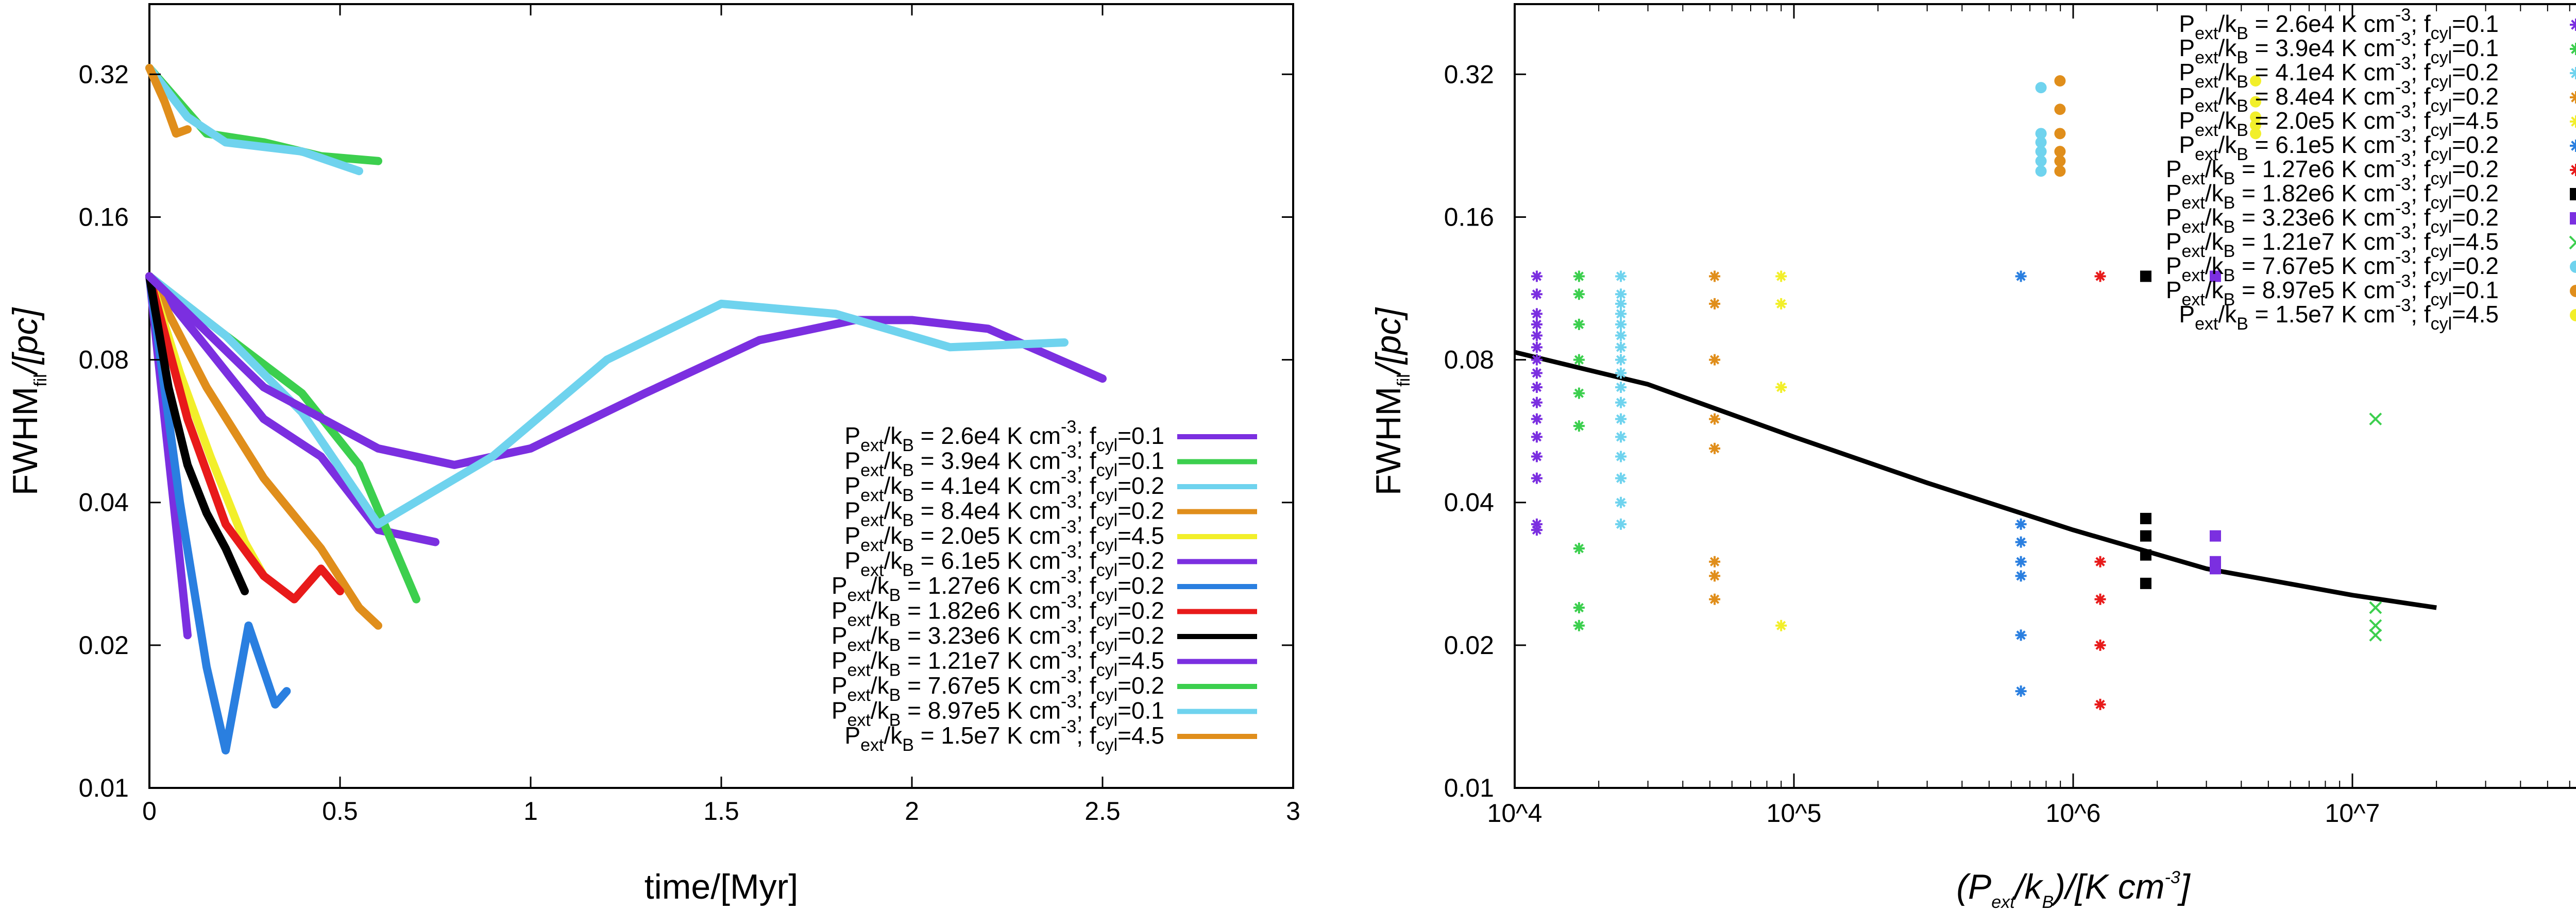  I want to click on left-legend-label: Pext/kB = 1.82e6 K cm-3; fcyl=0.2, so click(998, 611).